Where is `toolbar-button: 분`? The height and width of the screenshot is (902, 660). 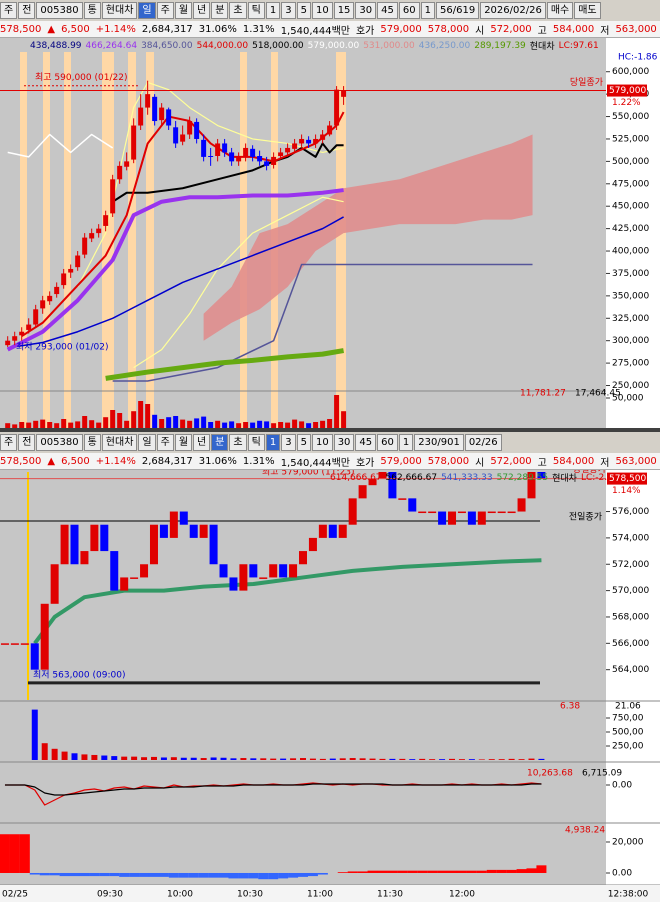 toolbar-button: 분 is located at coordinates (220, 10).